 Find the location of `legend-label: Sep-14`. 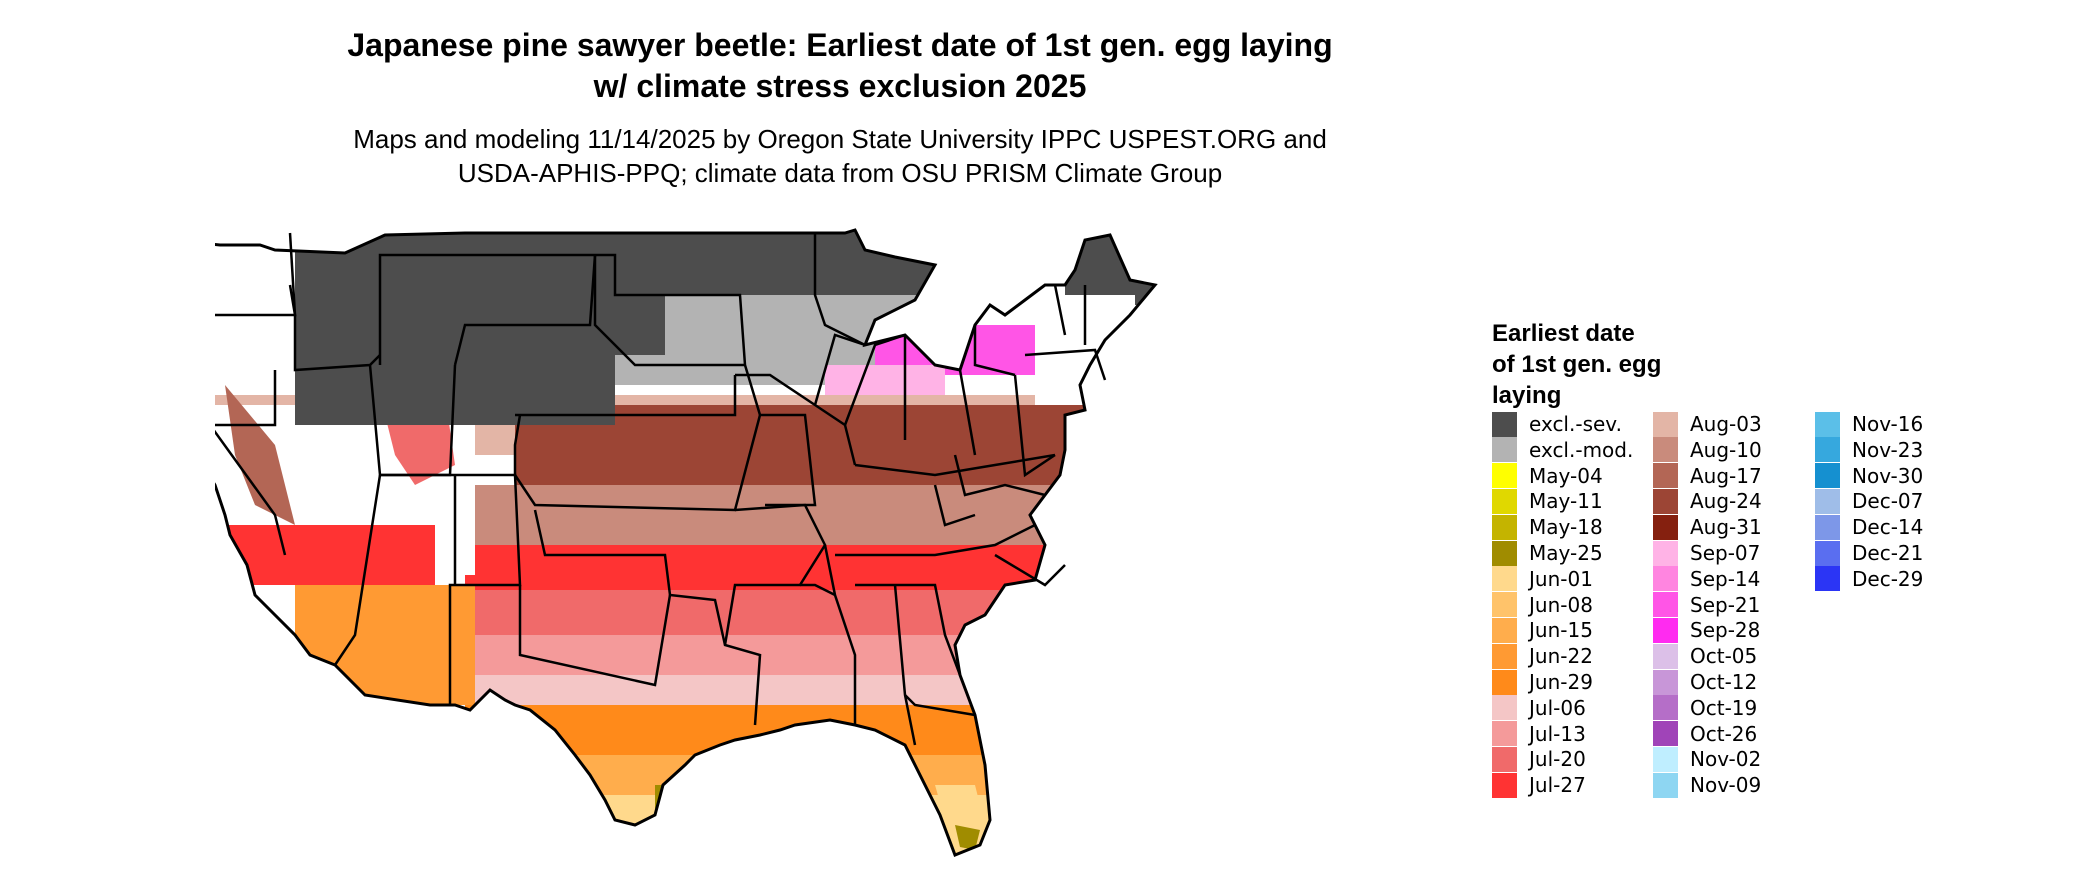

legend-label: Sep-14 is located at coordinates (1725, 578).